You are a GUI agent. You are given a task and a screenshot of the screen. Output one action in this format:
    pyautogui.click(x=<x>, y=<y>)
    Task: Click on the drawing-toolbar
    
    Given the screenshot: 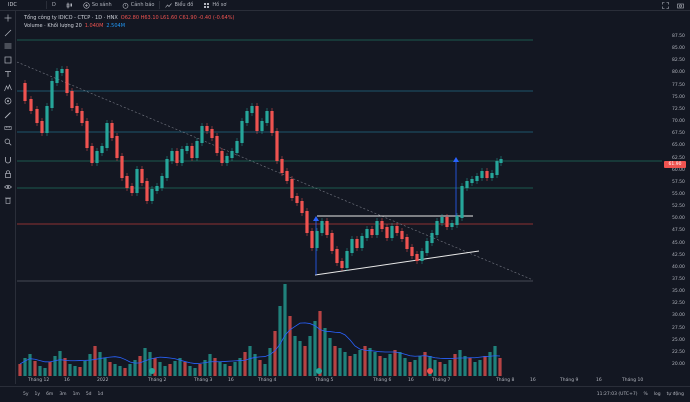 What is the action you would take?
    pyautogui.click(x=8, y=197)
    